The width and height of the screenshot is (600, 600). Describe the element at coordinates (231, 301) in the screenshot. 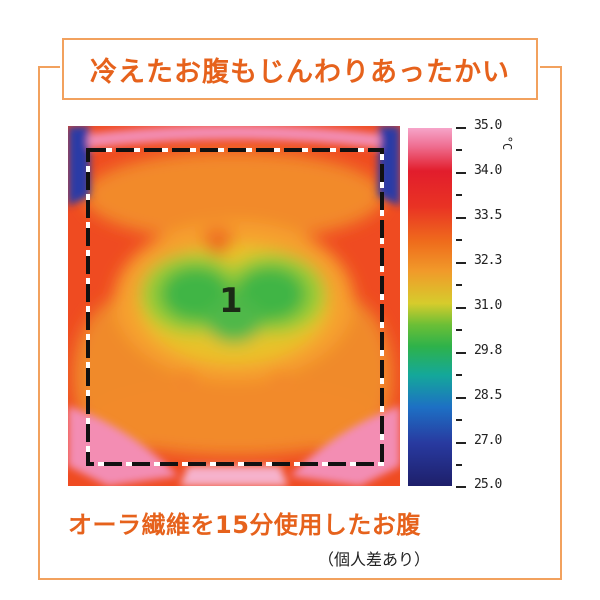

I see `region-label: 1` at that location.